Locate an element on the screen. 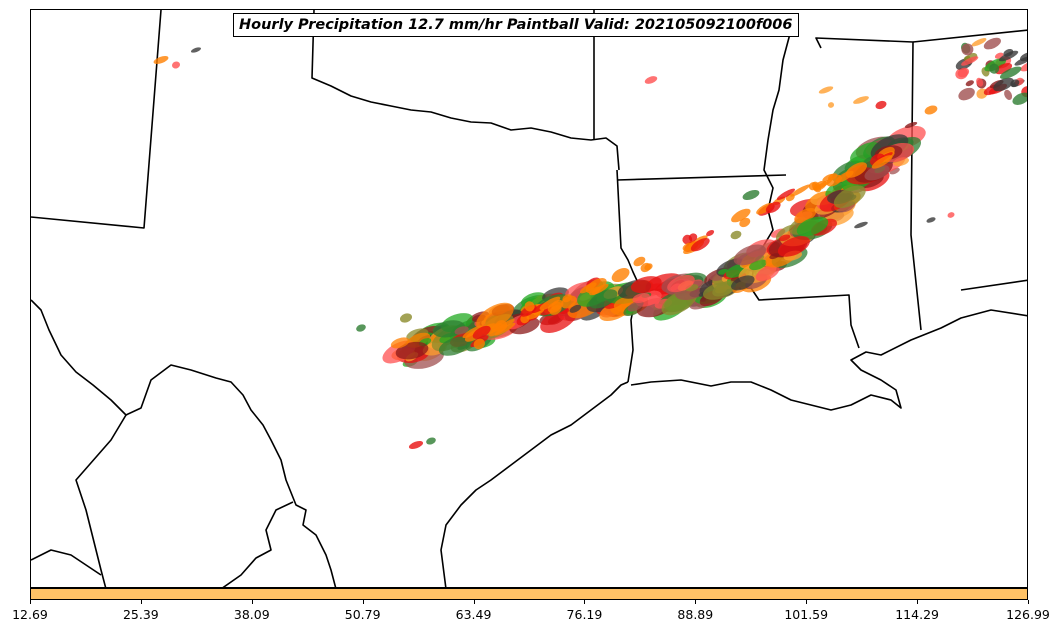  colorbar-tick-label: 25.39 is located at coordinates (140, 614).